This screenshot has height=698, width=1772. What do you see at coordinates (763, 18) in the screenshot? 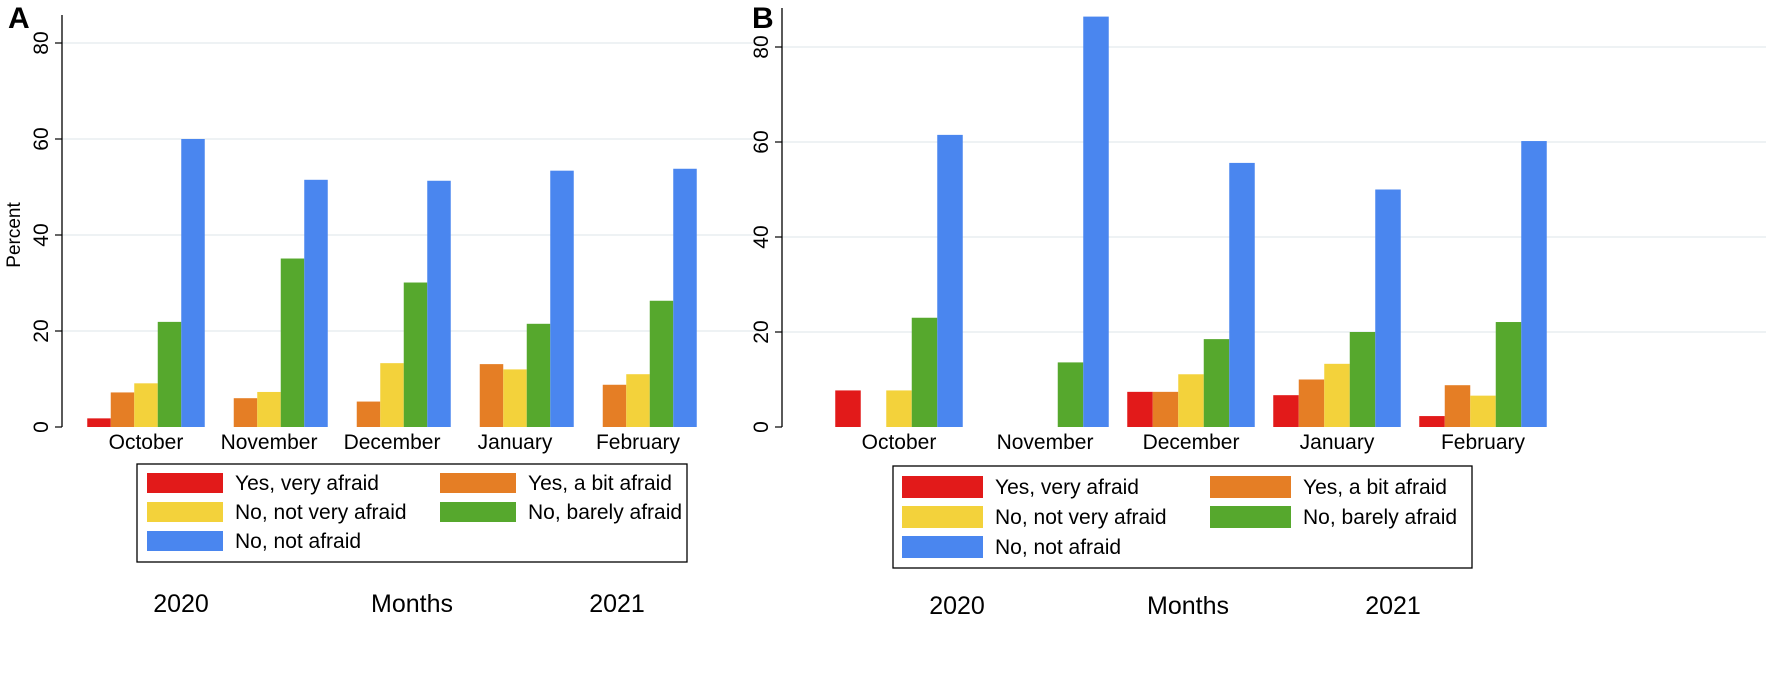
I see `panel-label: B` at bounding box center [763, 18].